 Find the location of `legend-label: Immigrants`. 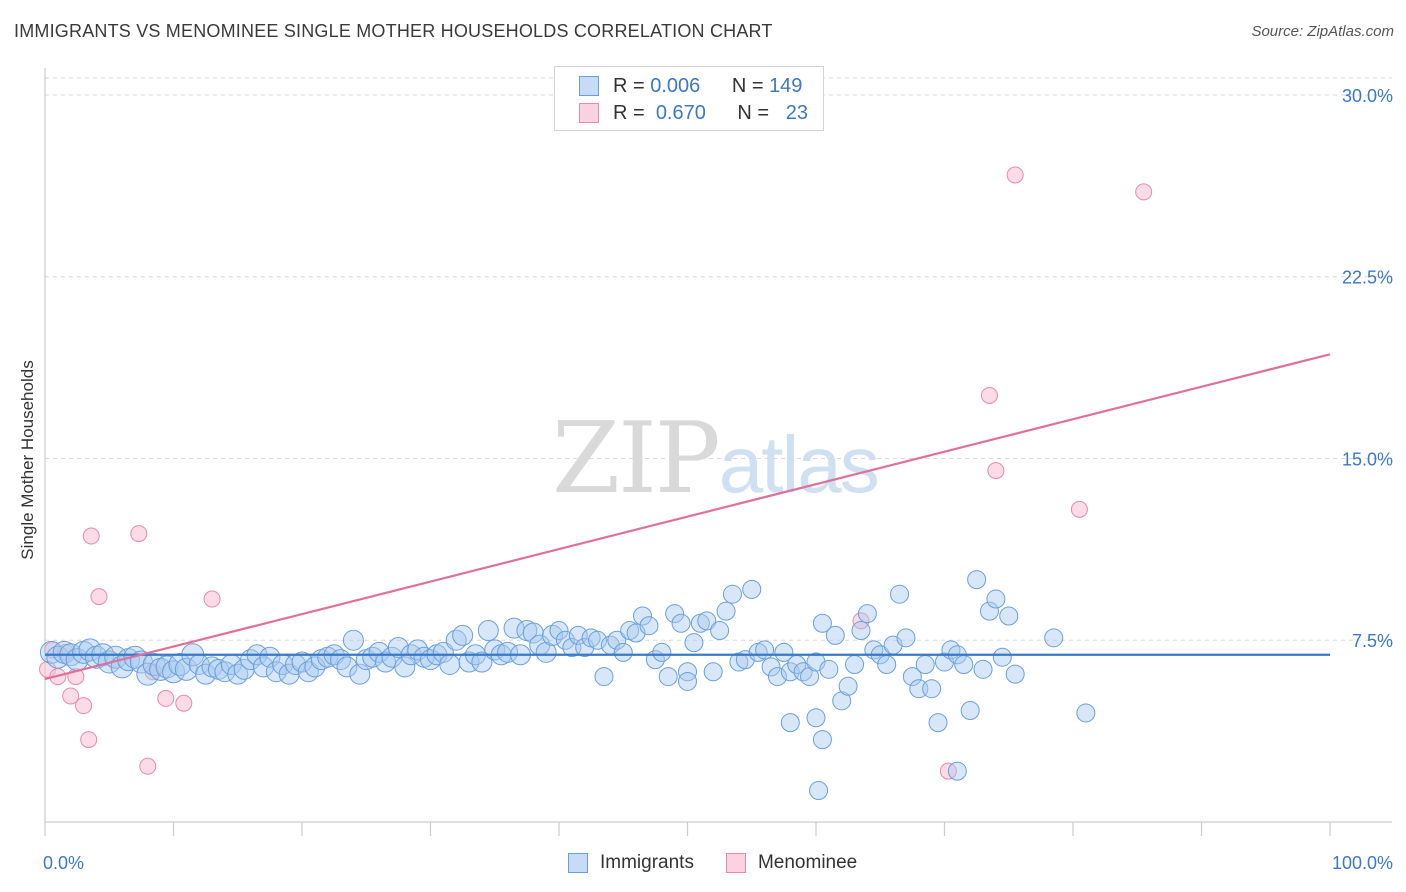

legend-label: Immigrants is located at coordinates (647, 862).